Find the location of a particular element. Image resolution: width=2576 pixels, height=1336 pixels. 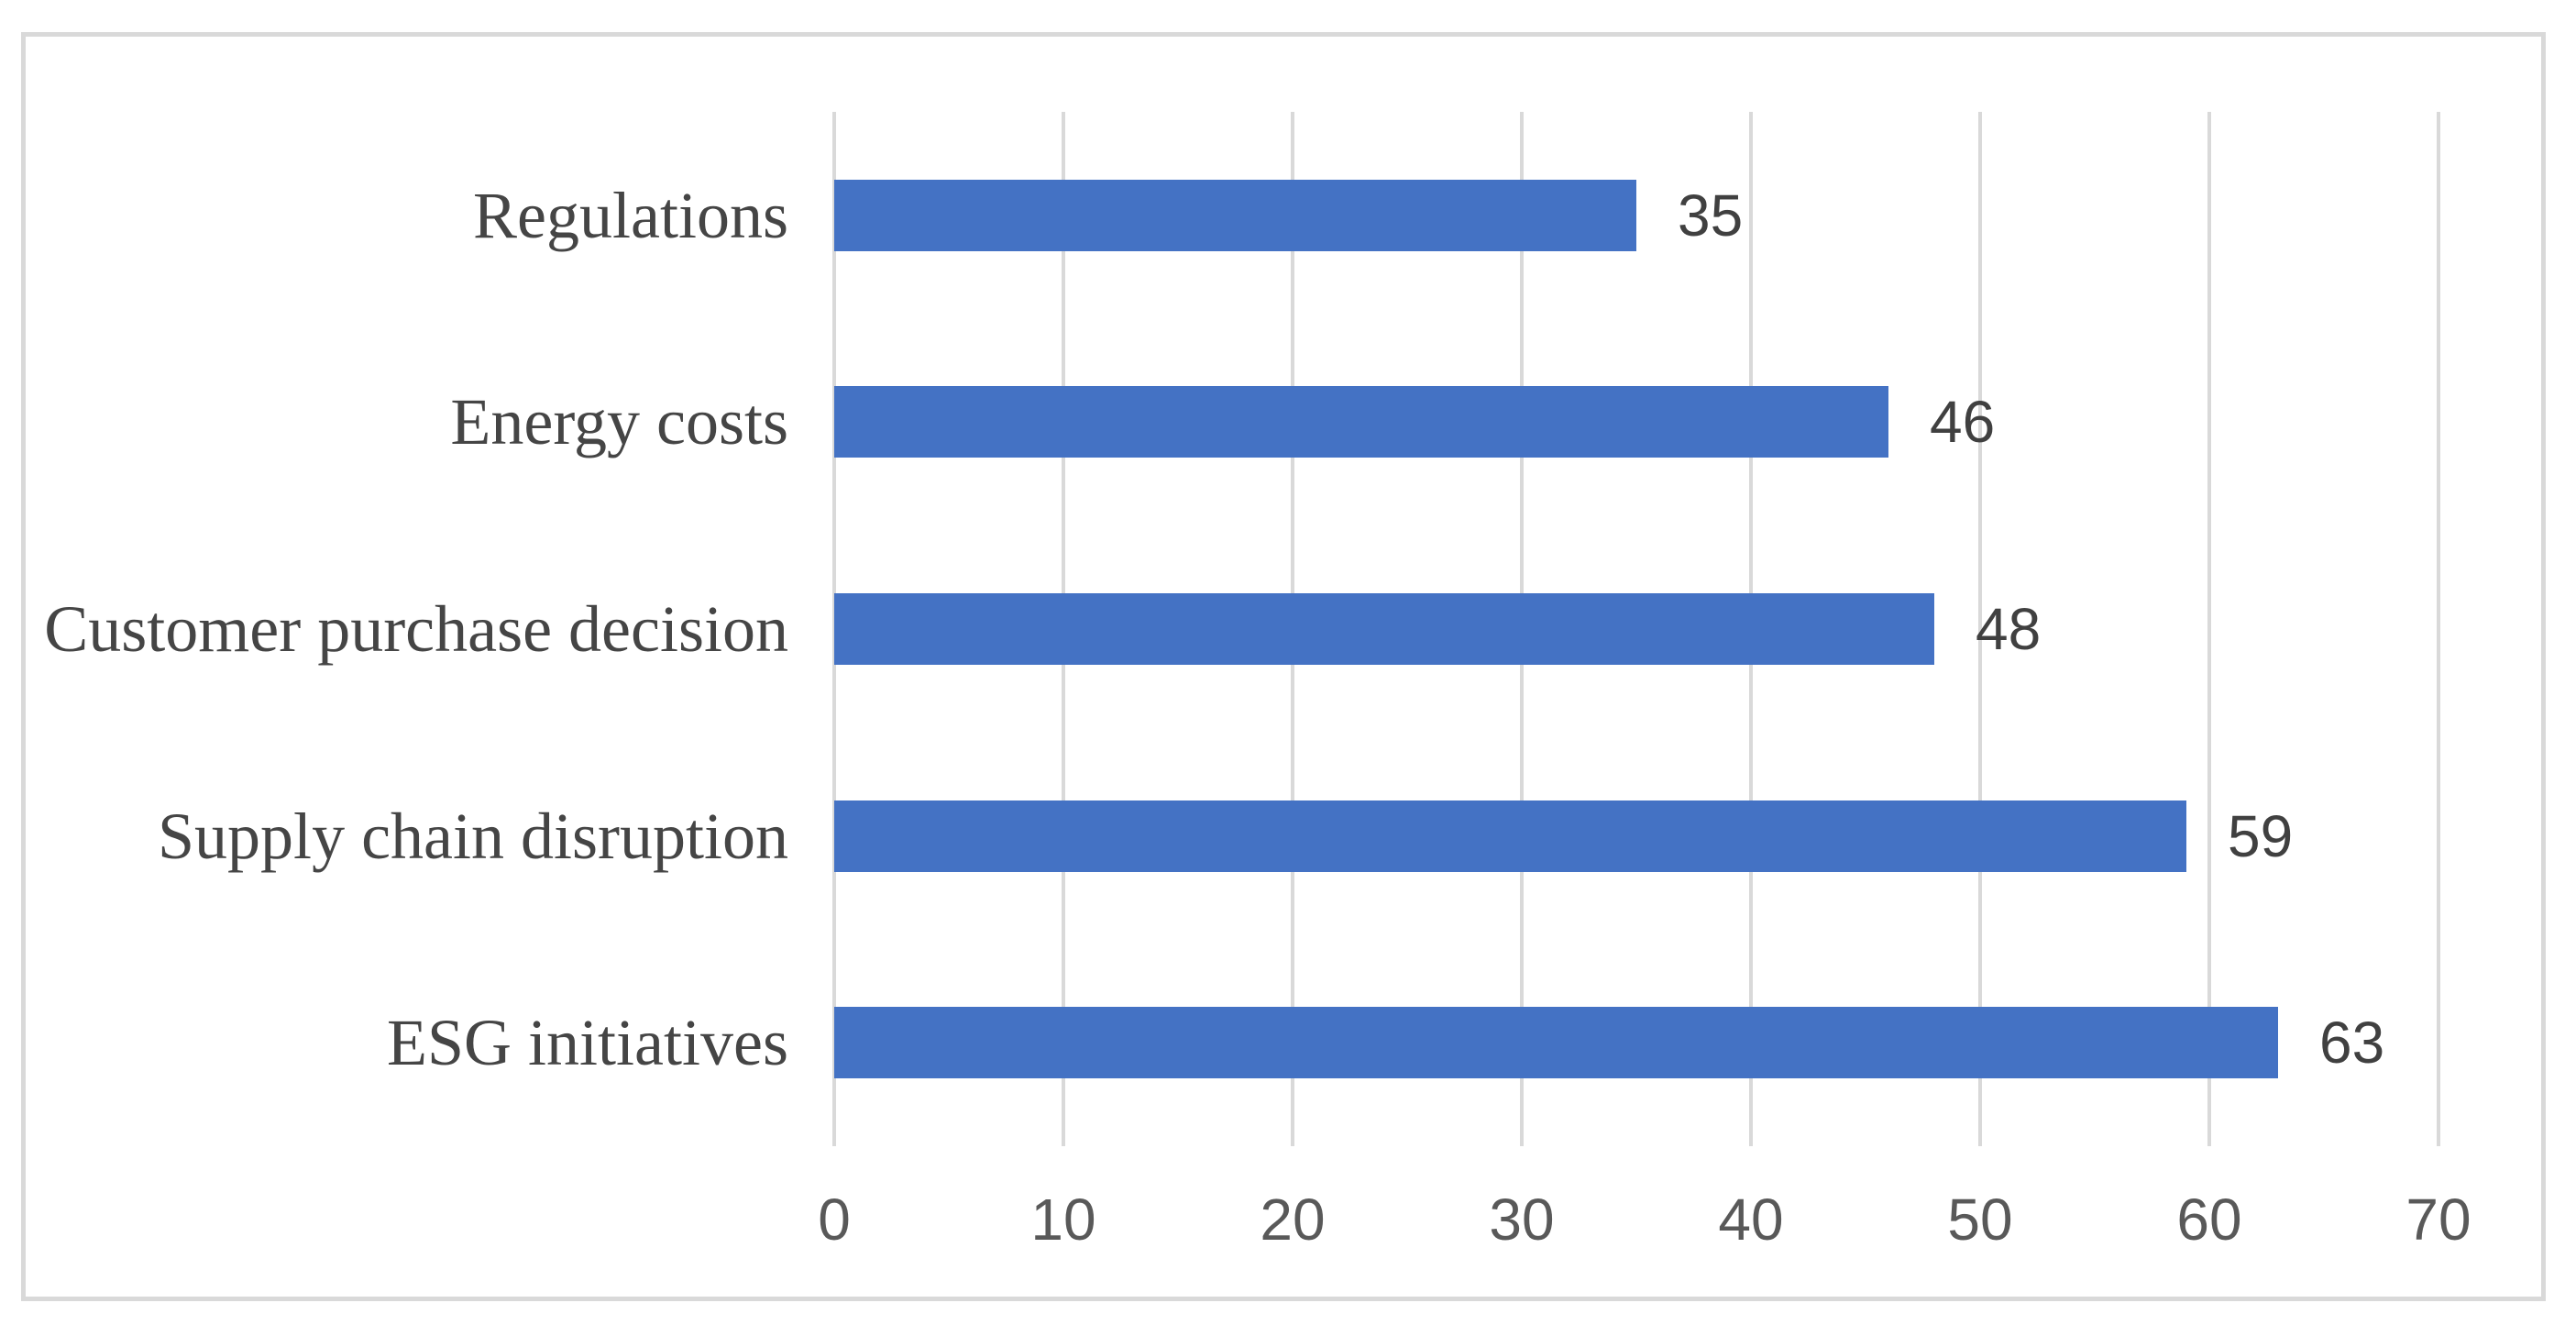

data-label: 48 is located at coordinates (2009, 629).